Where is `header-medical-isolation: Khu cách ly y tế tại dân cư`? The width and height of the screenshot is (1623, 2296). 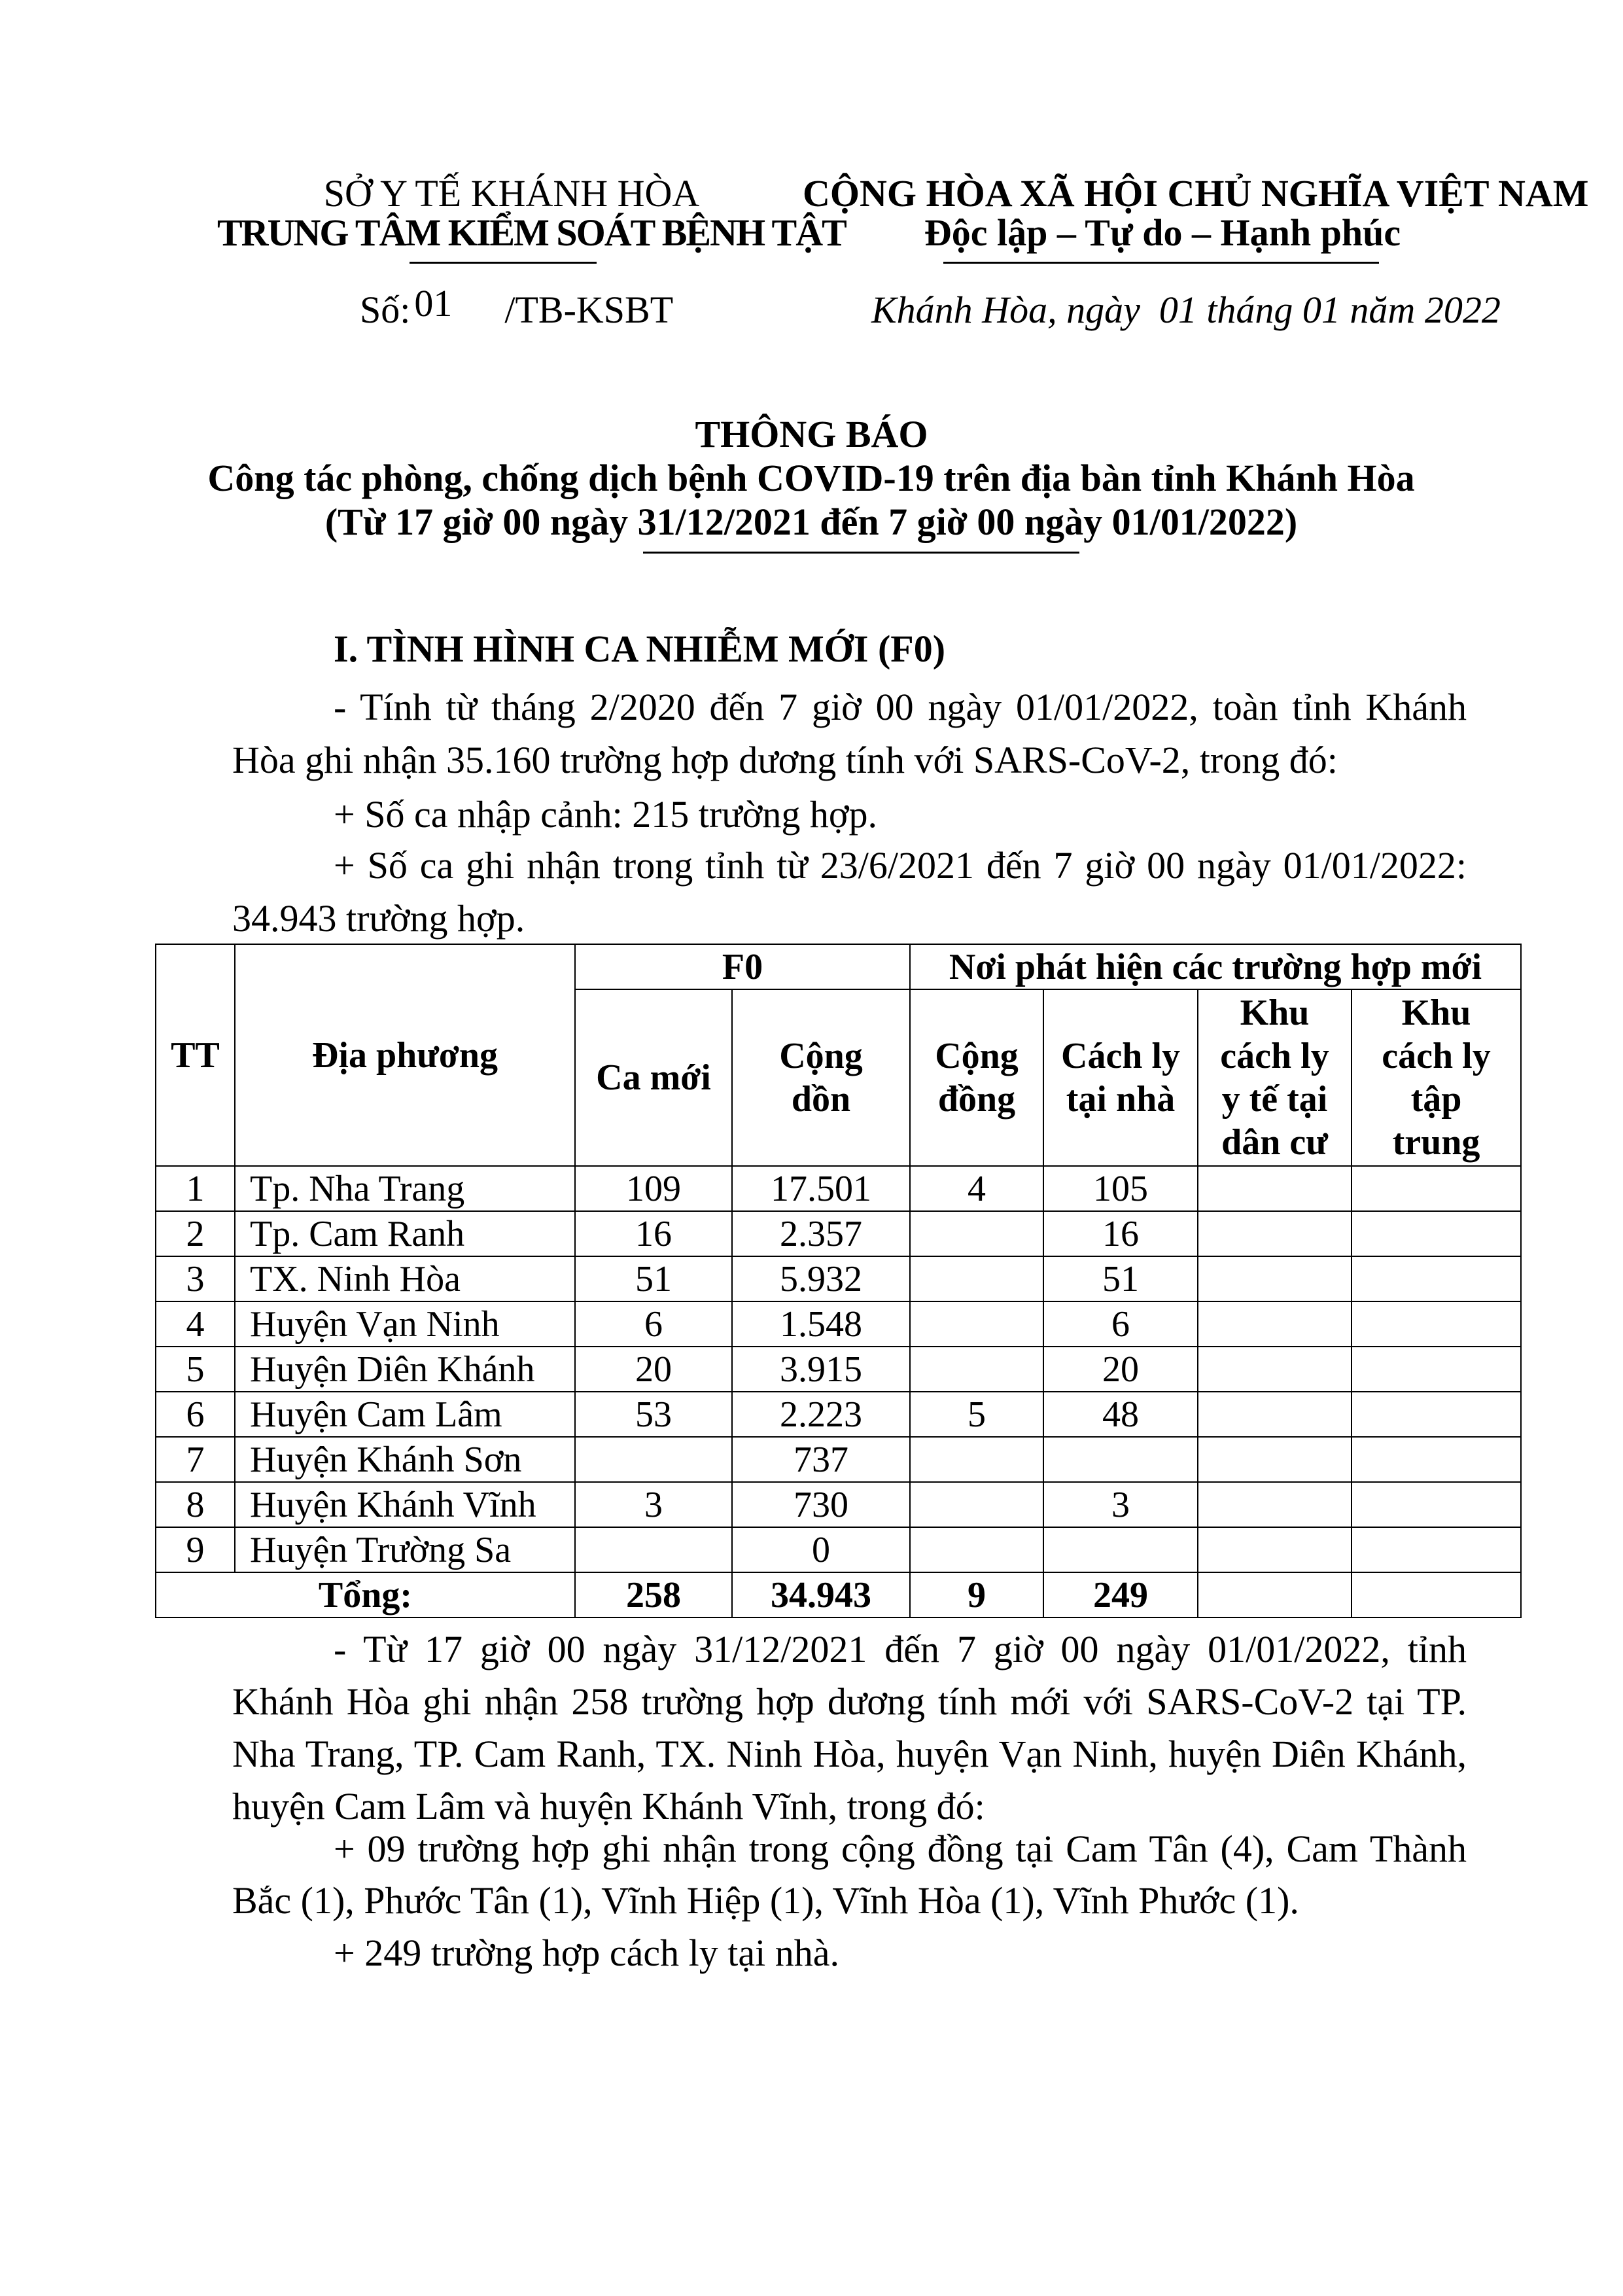
header-medical-isolation: Khu cách ly y tế tại dân cư is located at coordinates (1275, 1078).